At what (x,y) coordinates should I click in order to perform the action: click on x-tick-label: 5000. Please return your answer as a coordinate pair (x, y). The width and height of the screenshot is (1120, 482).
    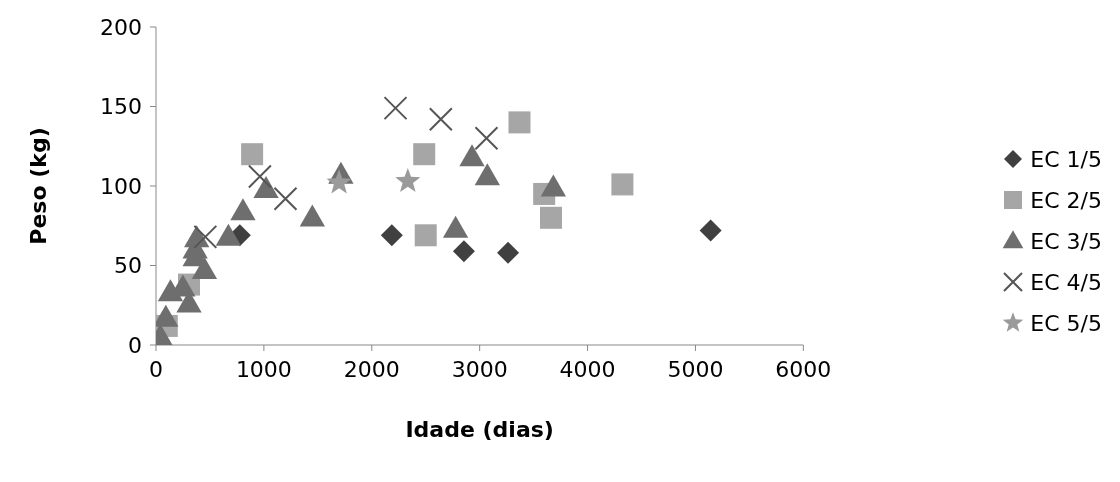
    Looking at the image, I should click on (695, 369).